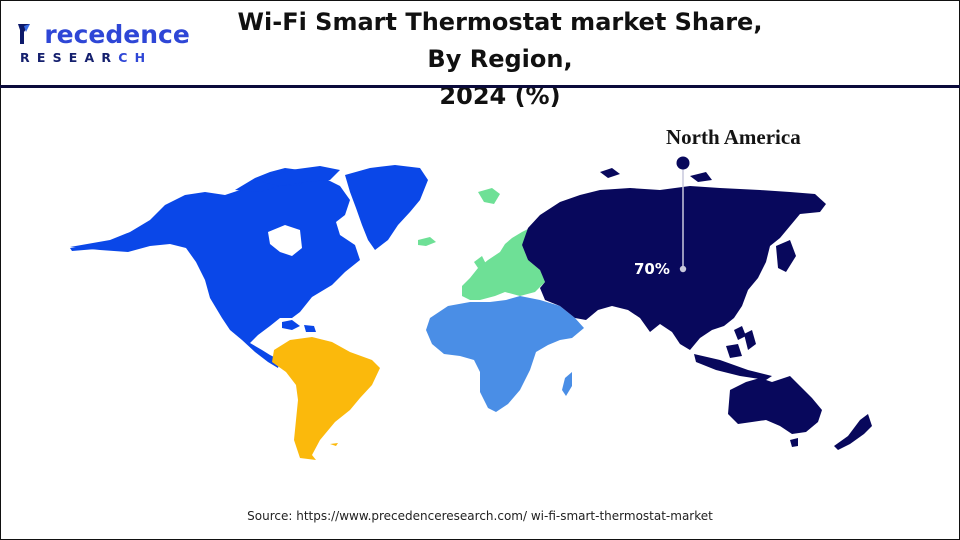  Describe the element at coordinates (285, 240) in the screenshot. I see `hudson-bay` at that location.